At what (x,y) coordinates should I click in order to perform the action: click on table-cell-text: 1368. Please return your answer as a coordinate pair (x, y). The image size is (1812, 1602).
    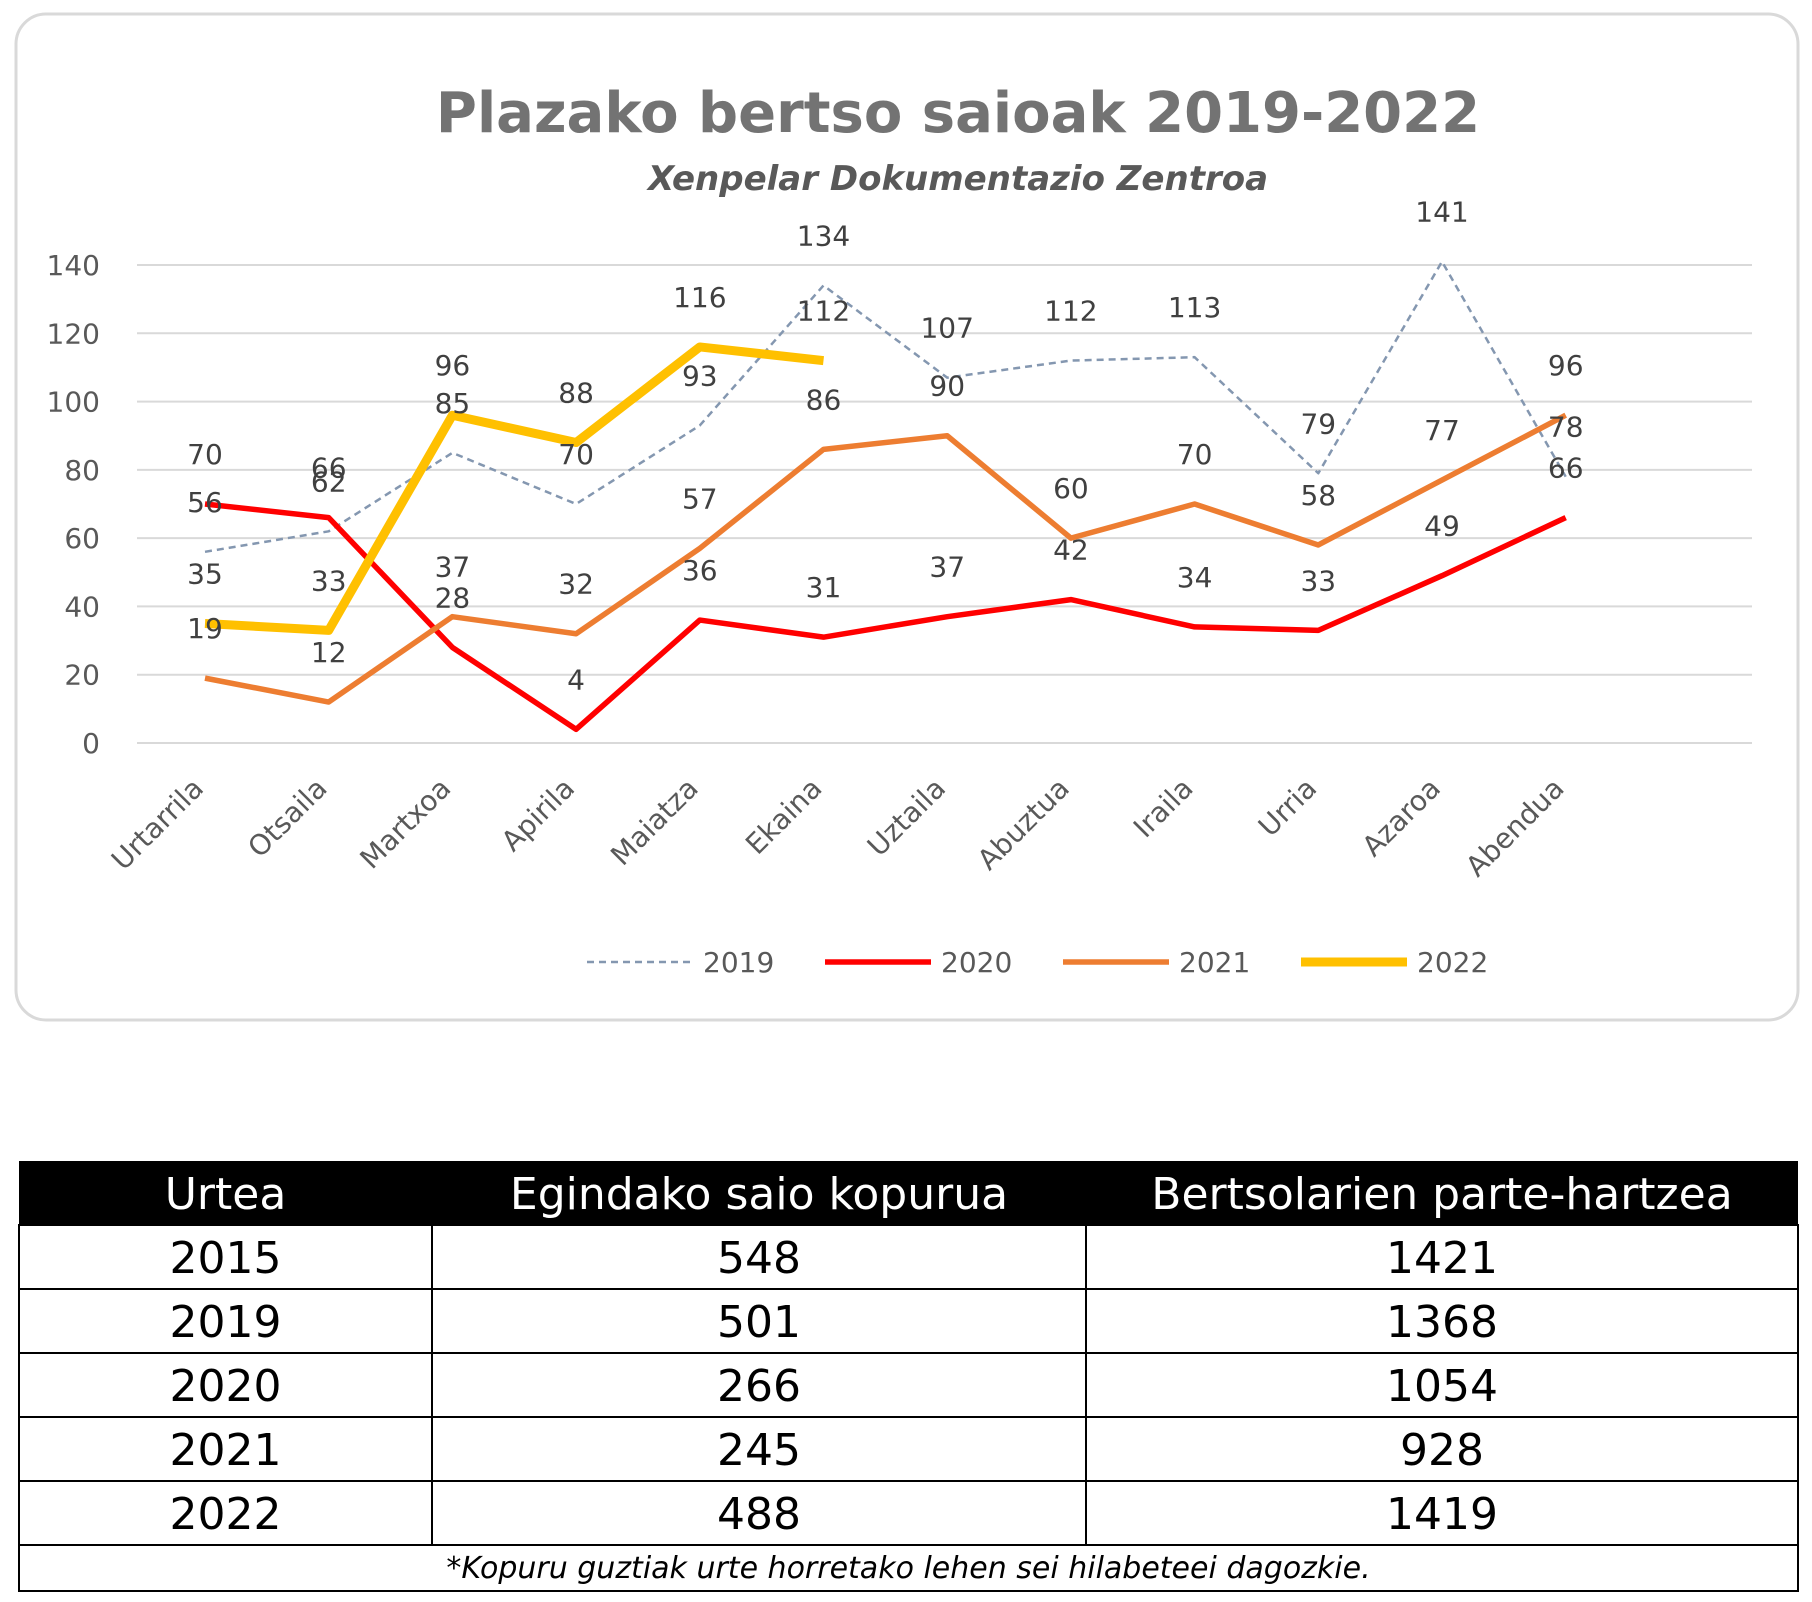
    Looking at the image, I should click on (1442, 1322).